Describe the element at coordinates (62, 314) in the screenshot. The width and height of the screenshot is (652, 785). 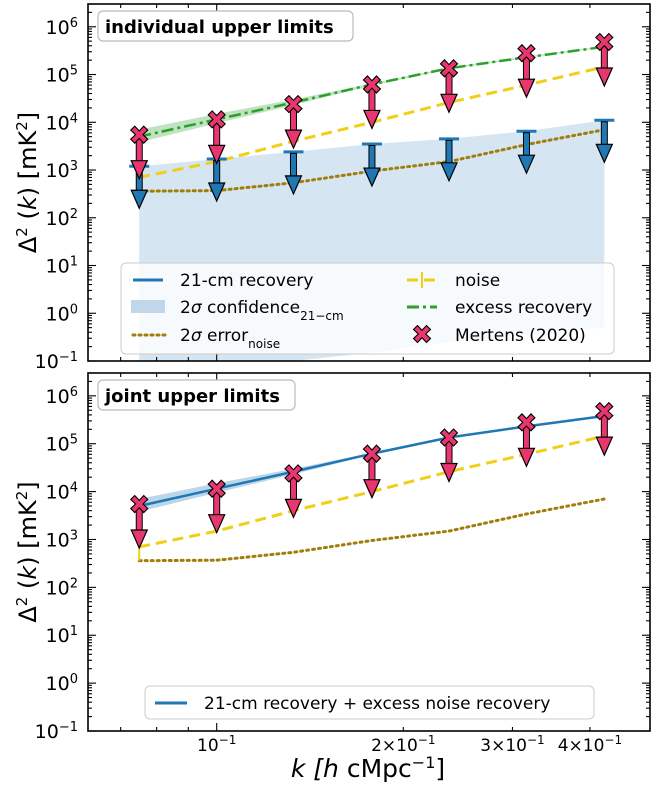
I see `top-y-tick-label: 10⁰` at that location.